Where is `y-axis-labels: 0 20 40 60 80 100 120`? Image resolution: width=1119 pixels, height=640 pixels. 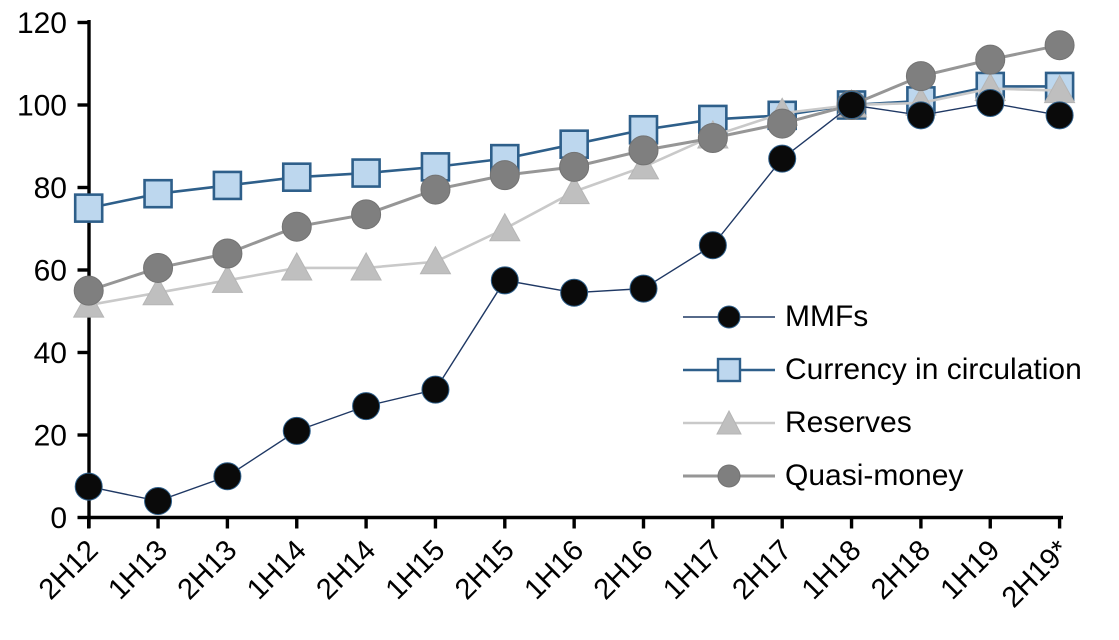
y-axis-labels: 0 20 40 60 80 100 120 is located at coordinates (42, 271).